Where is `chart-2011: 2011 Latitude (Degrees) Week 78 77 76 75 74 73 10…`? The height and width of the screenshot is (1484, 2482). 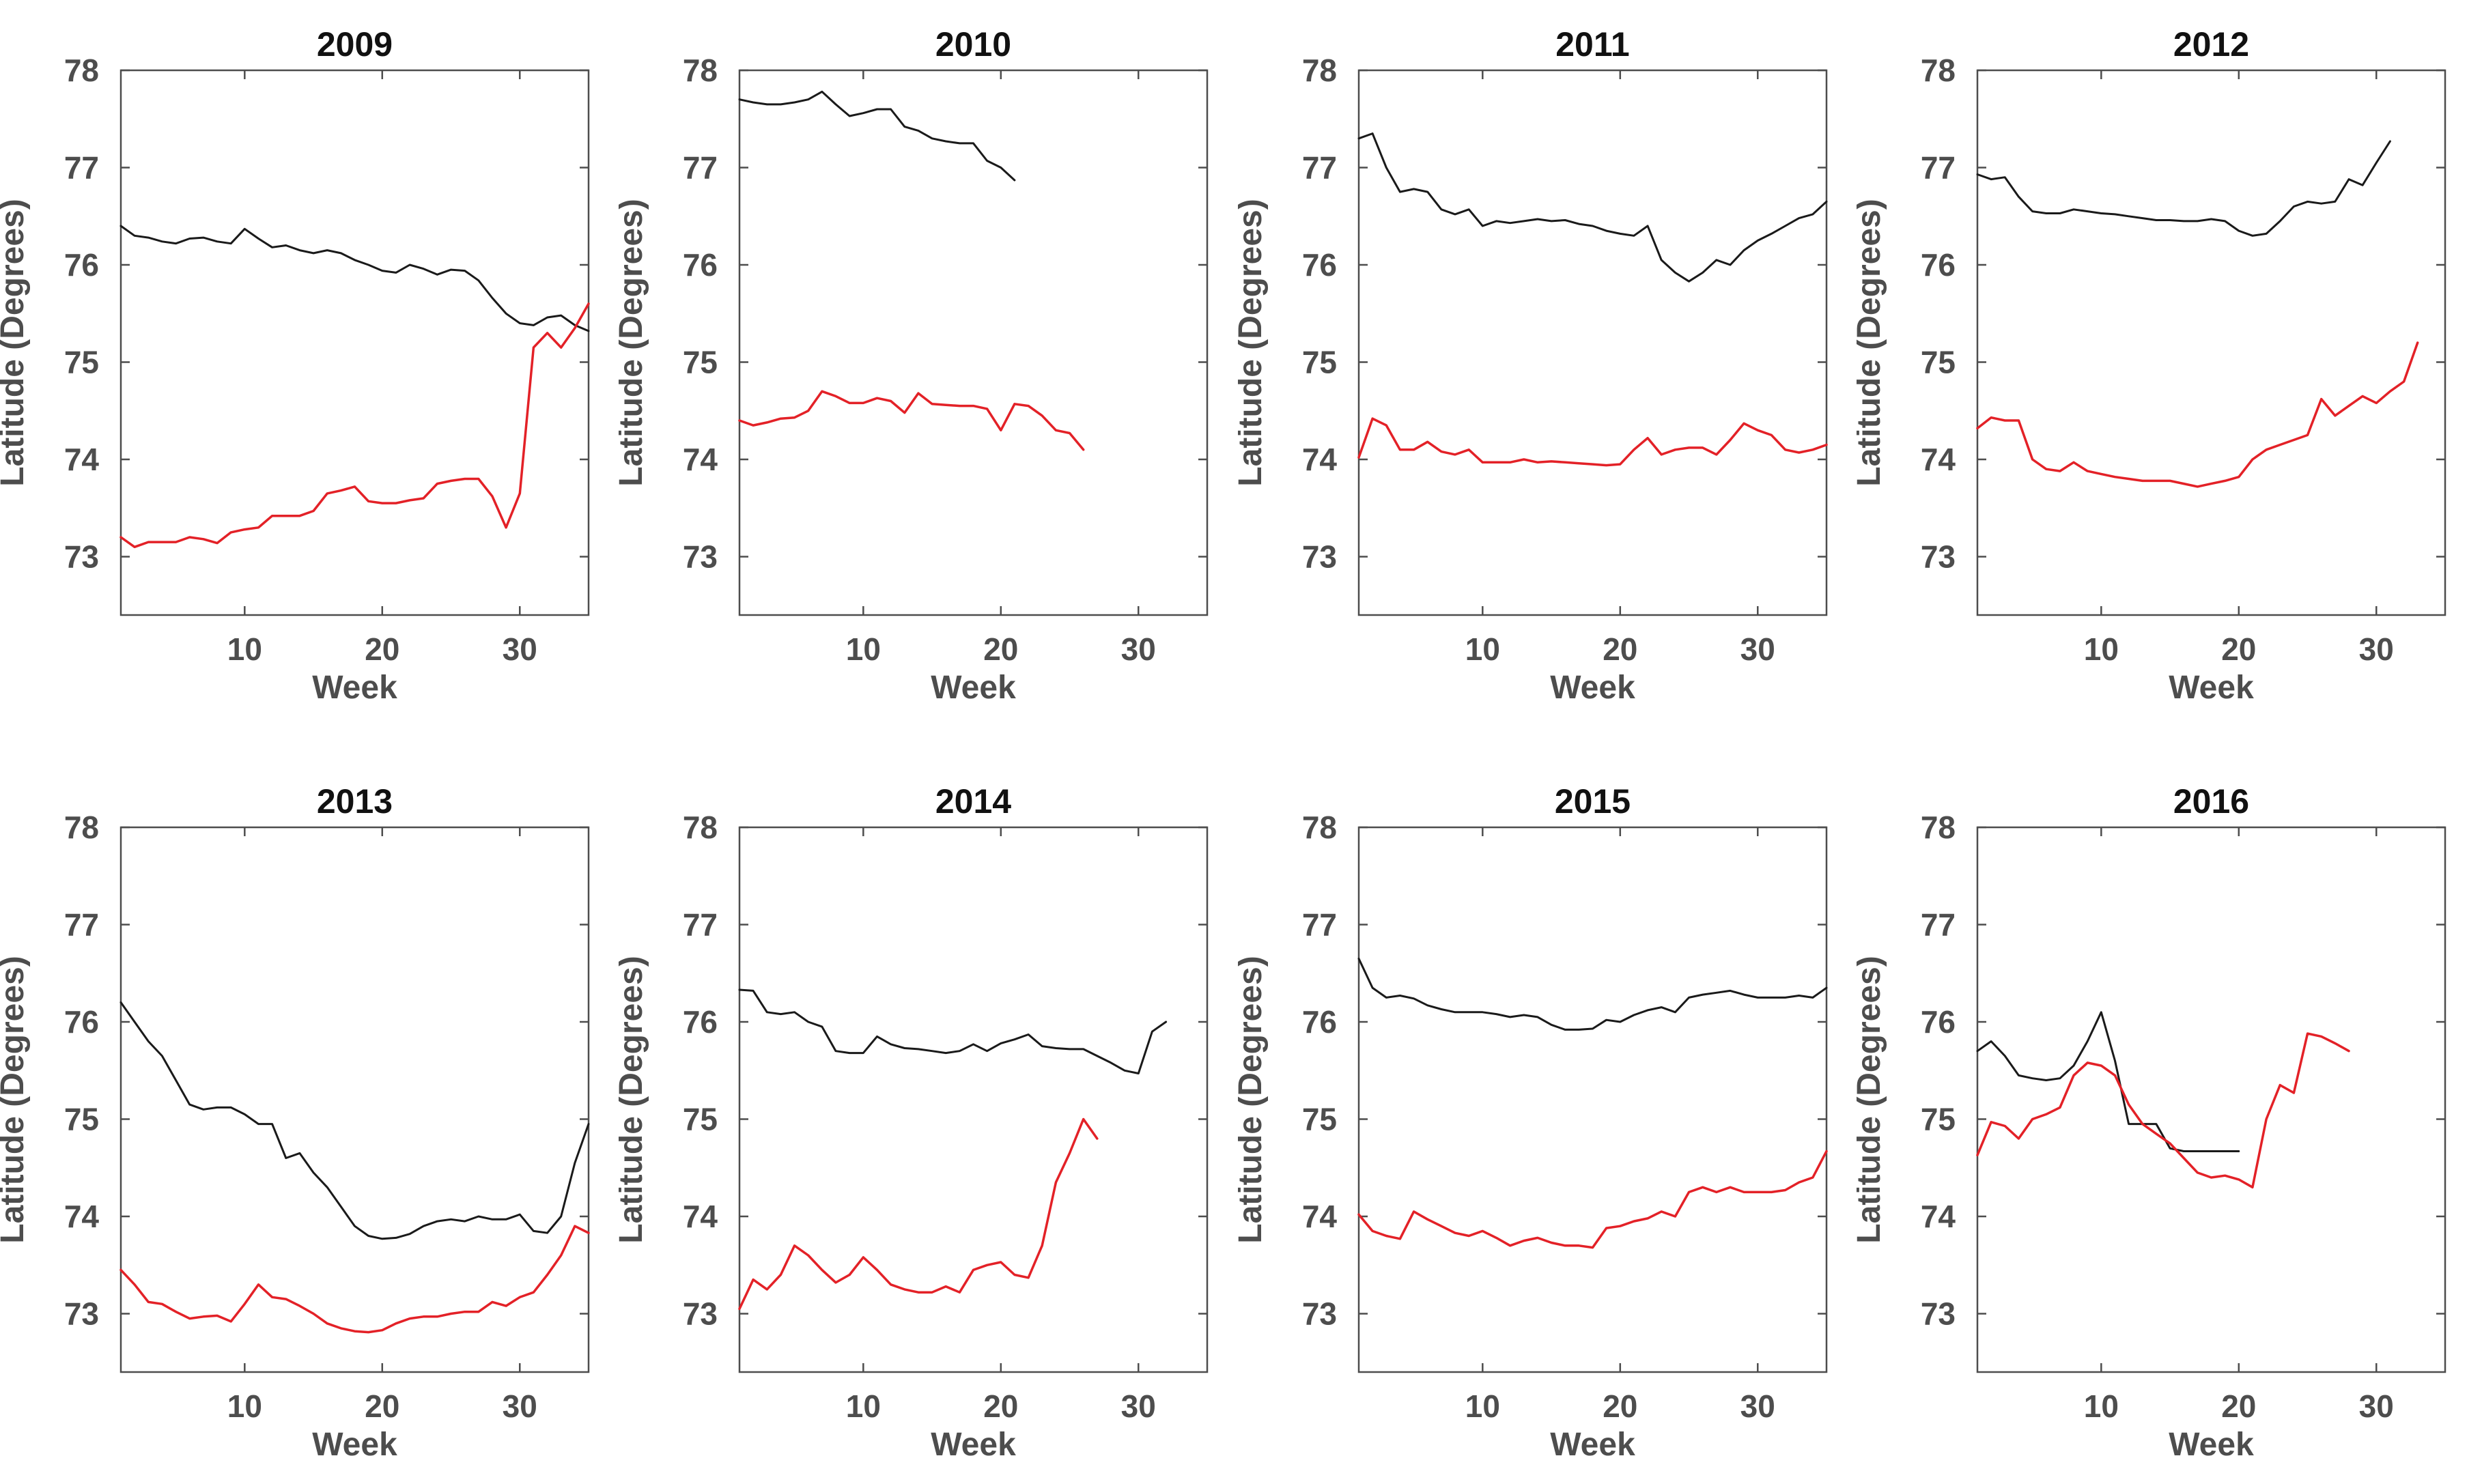 chart-2011: 2011 Latitude (Degrees) Week 78 77 76 75 74 73 10… is located at coordinates (1533, 365).